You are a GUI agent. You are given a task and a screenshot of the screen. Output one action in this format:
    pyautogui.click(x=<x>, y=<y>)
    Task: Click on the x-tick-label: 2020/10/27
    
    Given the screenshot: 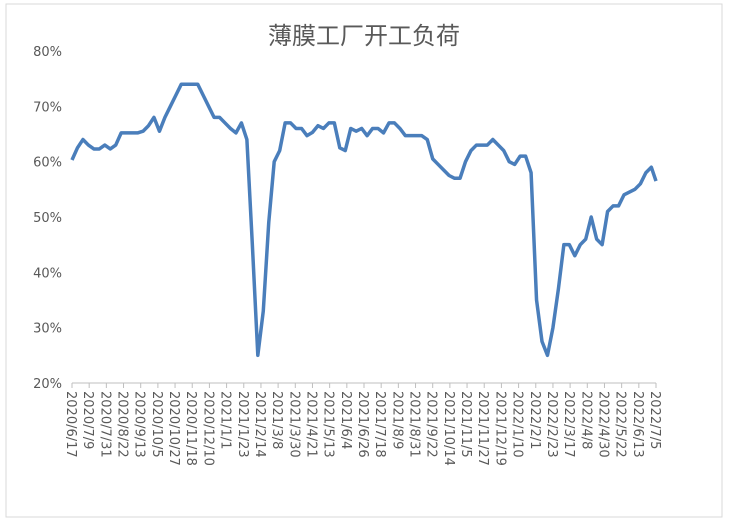 What is the action you would take?
    pyautogui.click(x=173, y=428)
    